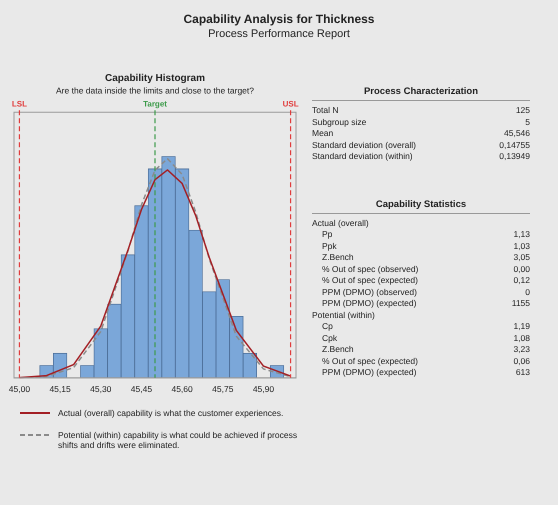 The width and height of the screenshot is (558, 505). Describe the element at coordinates (521, 280) in the screenshot. I see `text: 0,12` at that location.